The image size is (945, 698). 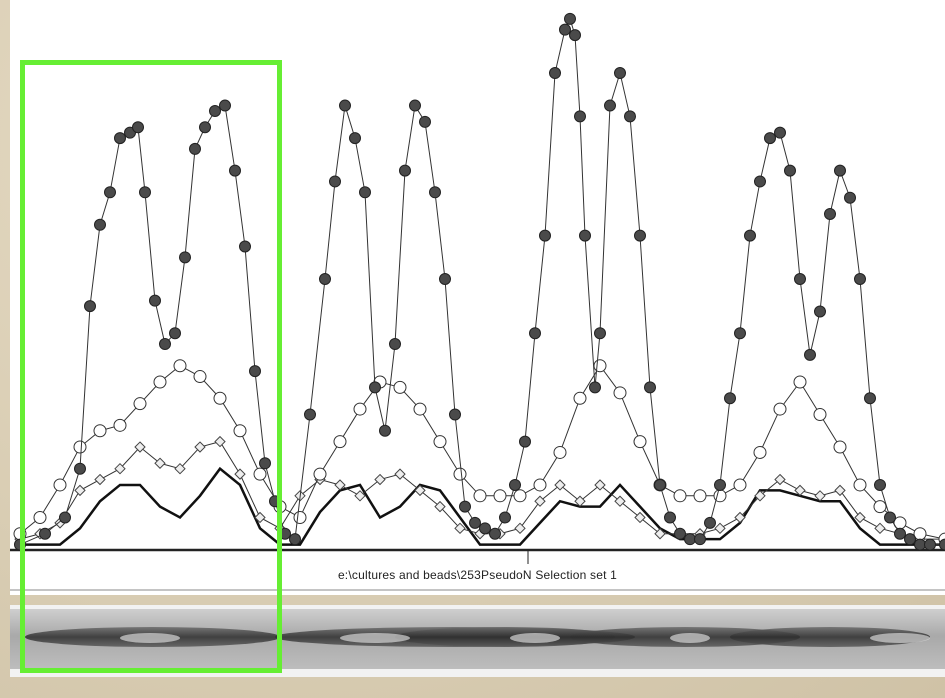 I want to click on series-line-line, so click(x=482, y=506).